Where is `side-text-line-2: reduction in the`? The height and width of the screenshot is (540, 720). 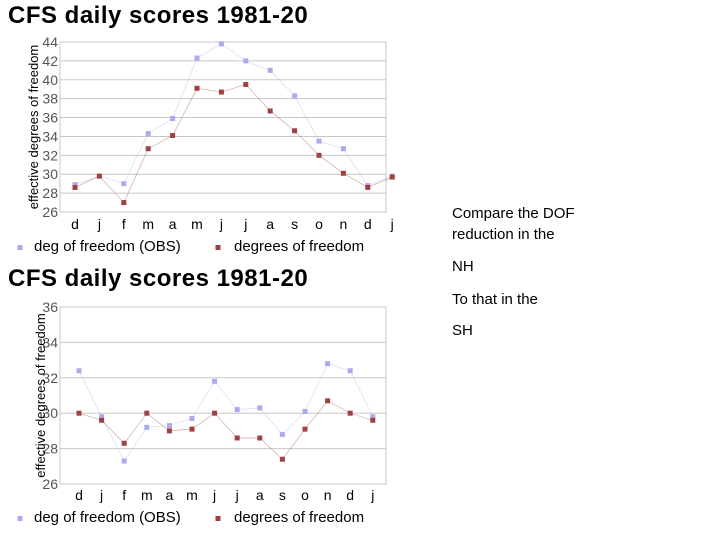 side-text-line-2: reduction in the is located at coordinates (503, 234).